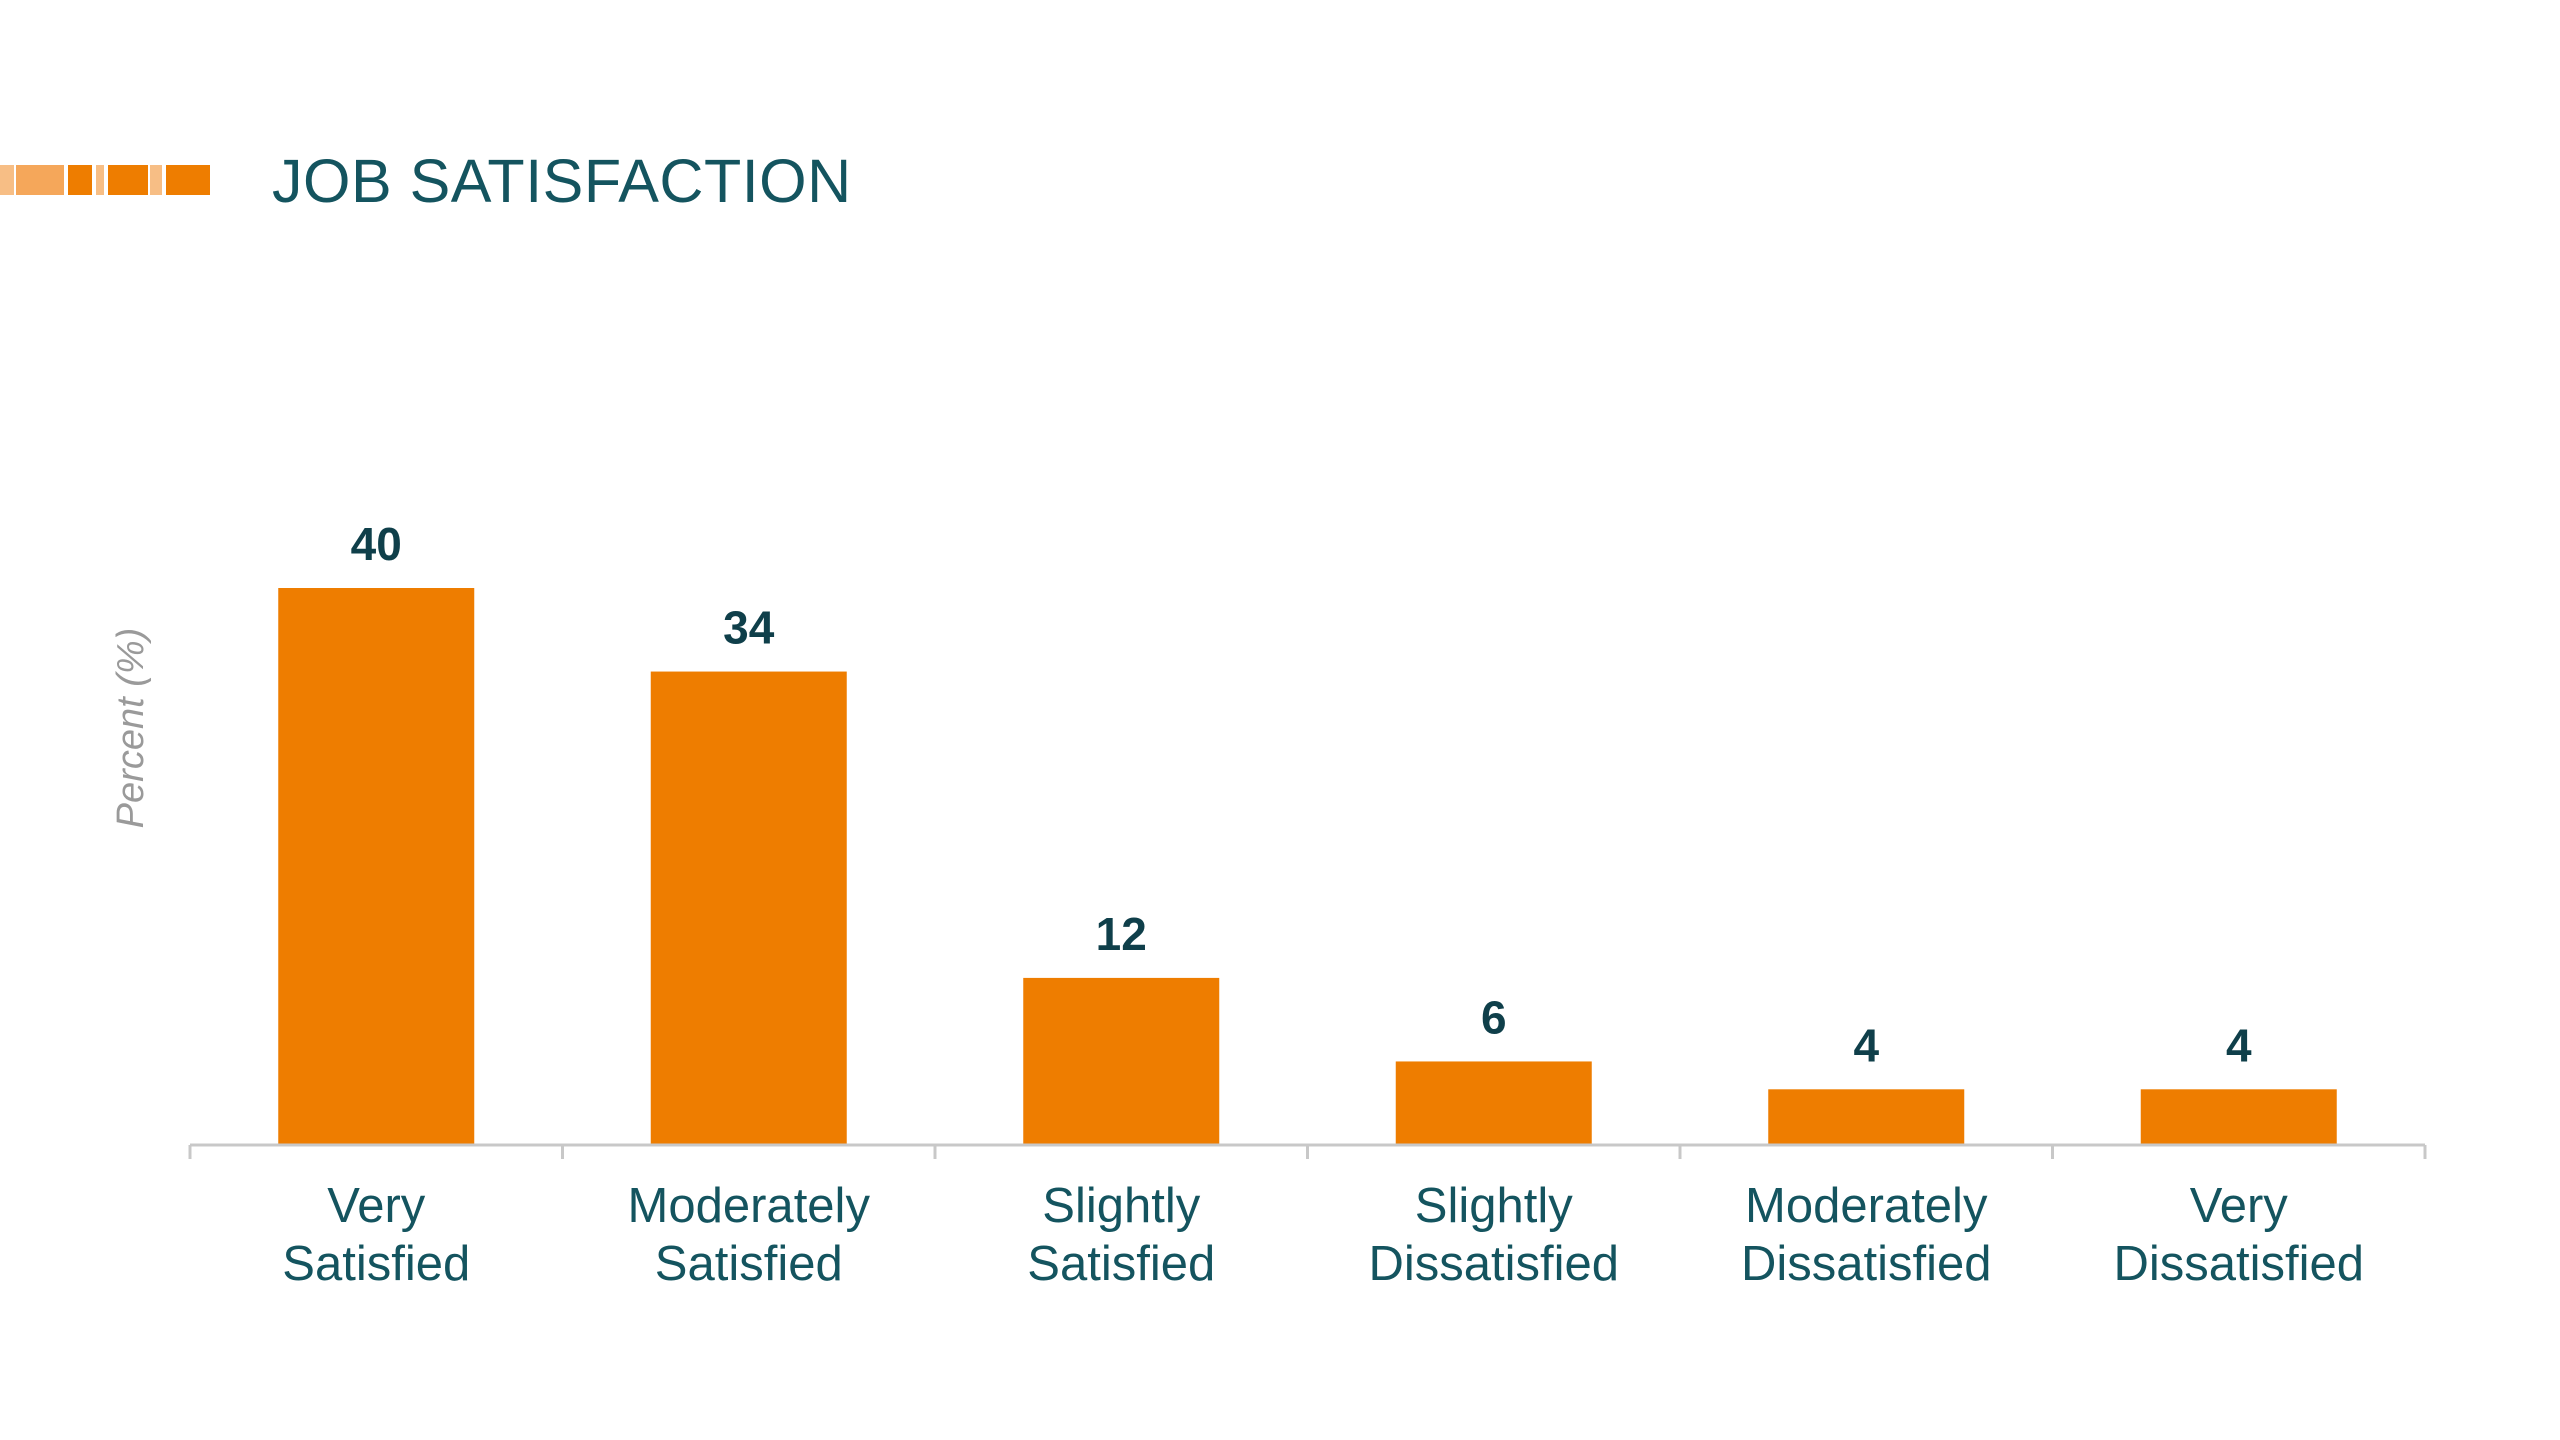  I want to click on bar-value-label: 12, so click(1121, 934).